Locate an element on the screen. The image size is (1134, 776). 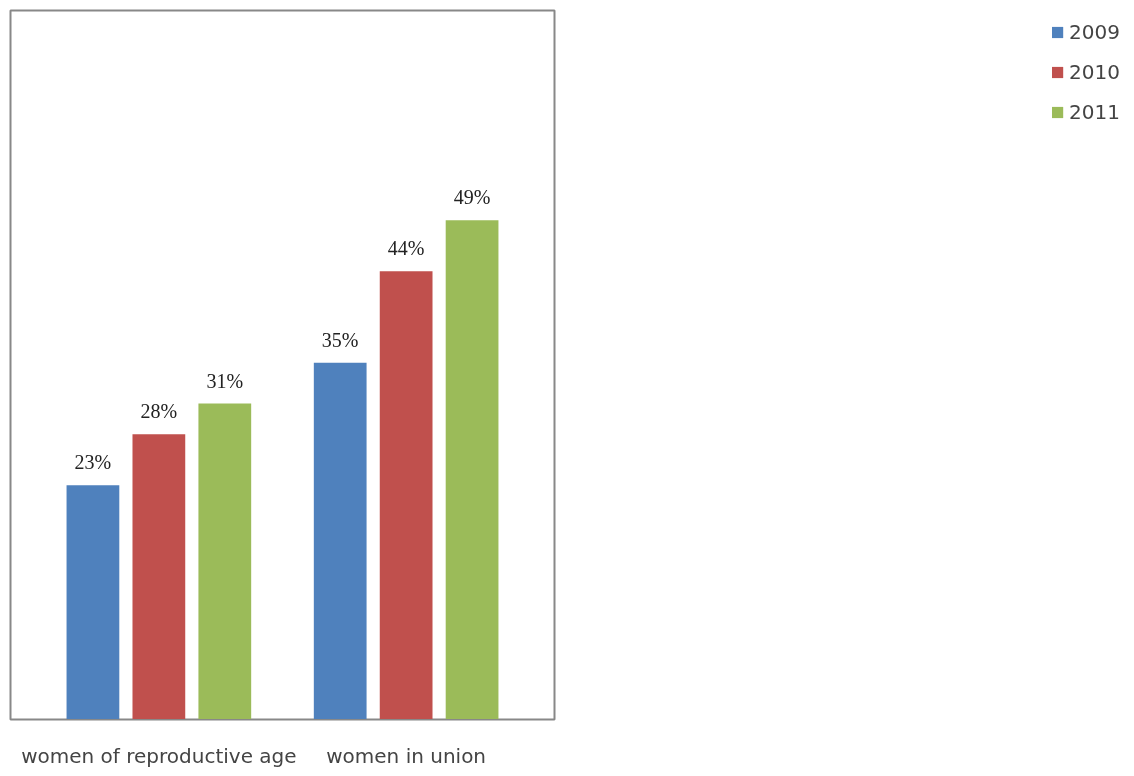
legend-label: 2010 is located at coordinates (1094, 72).